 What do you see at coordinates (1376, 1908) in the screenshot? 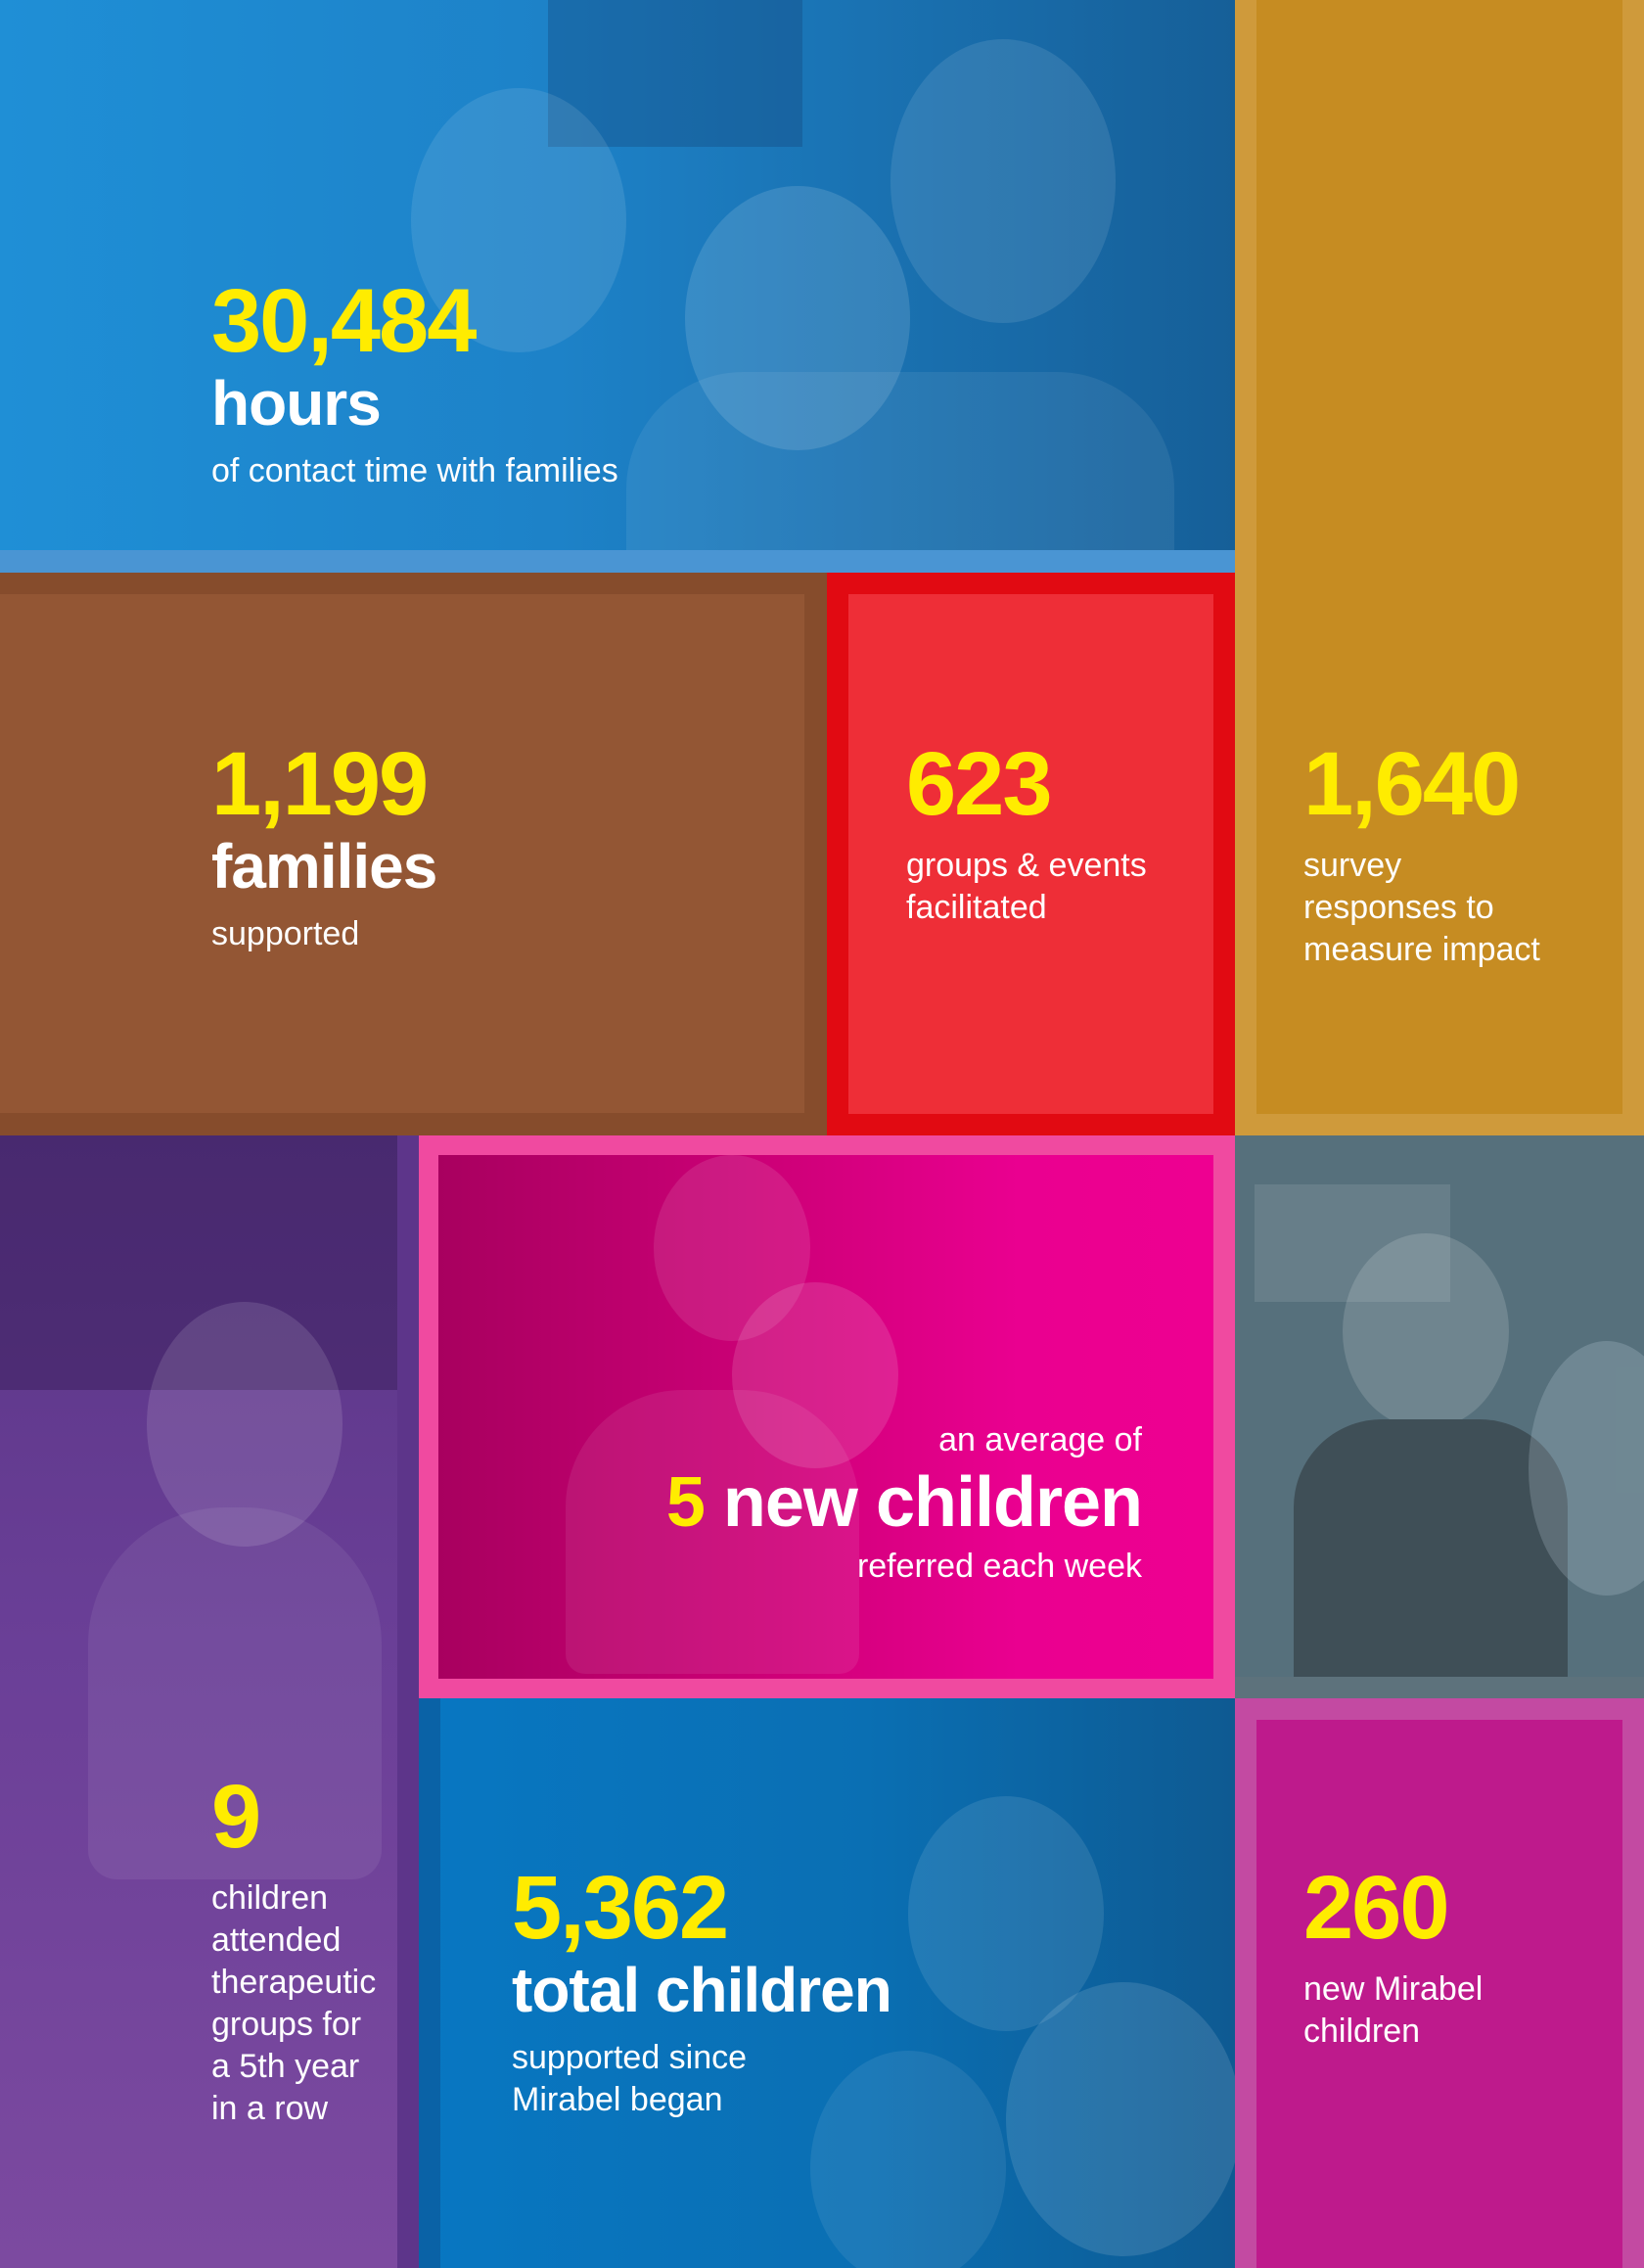
I see `stat-number: 260` at bounding box center [1376, 1908].